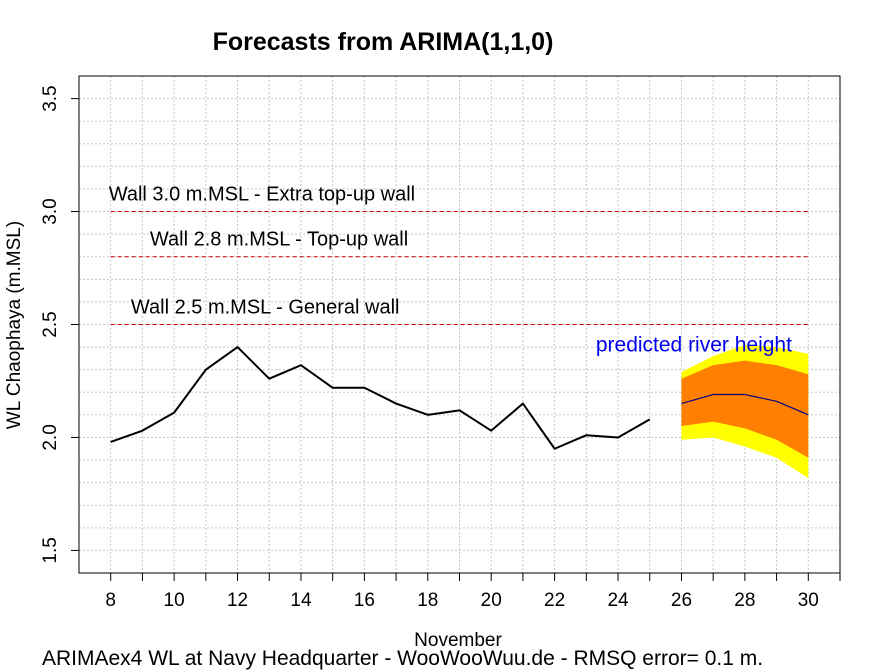 This screenshot has height=671, width=879. I want to click on y-tick-label: 2.0, so click(50, 437).